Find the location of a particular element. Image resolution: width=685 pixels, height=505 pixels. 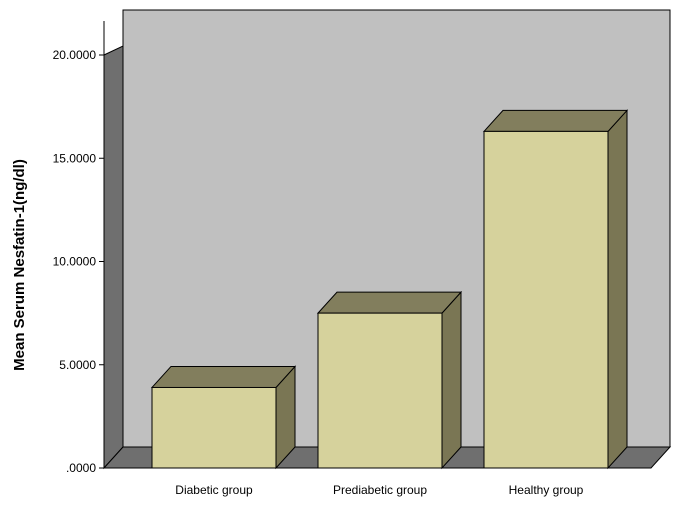

y-tick-label: .0000 is located at coordinates (81, 468).